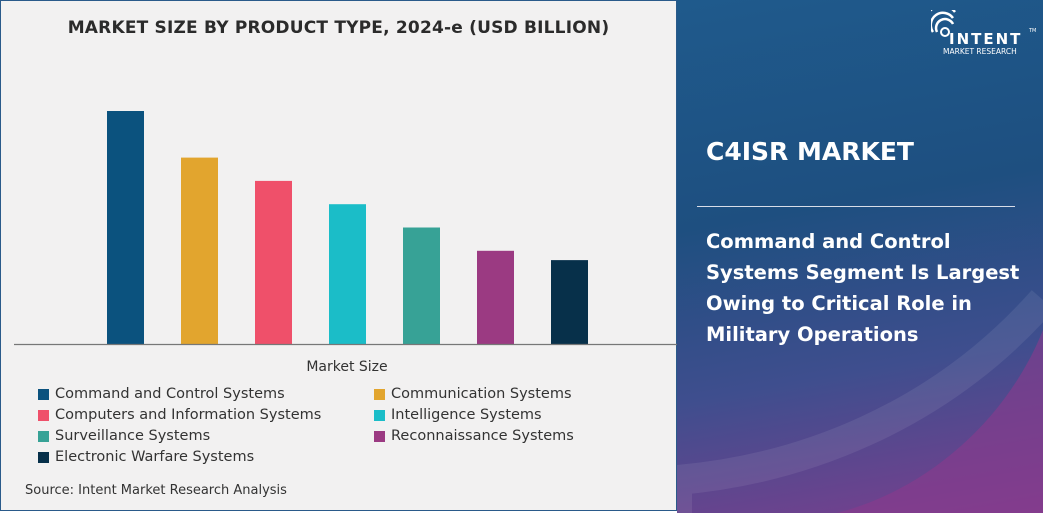 The width and height of the screenshot is (1043, 513). Describe the element at coordinates (481, 394) in the screenshot. I see `legend-label: Communication Systems` at that location.